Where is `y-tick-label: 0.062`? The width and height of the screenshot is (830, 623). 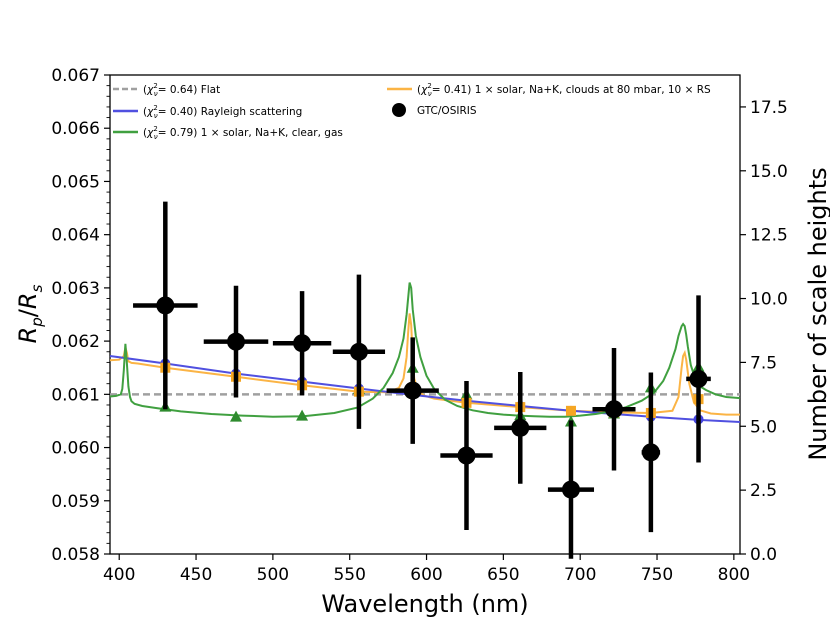 y-tick-label: 0.062 is located at coordinates (75, 342).